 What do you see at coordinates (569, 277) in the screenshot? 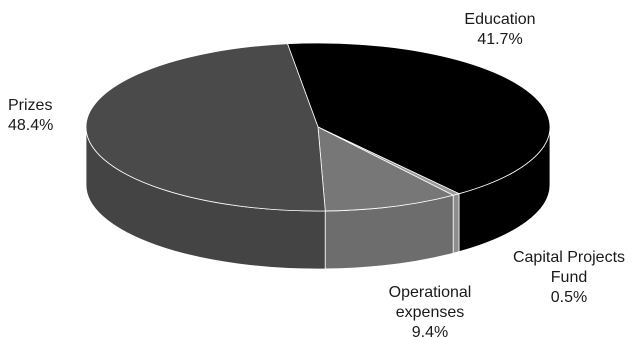
I see `data-label-capital-projects-fund-name: Fund` at bounding box center [569, 277].